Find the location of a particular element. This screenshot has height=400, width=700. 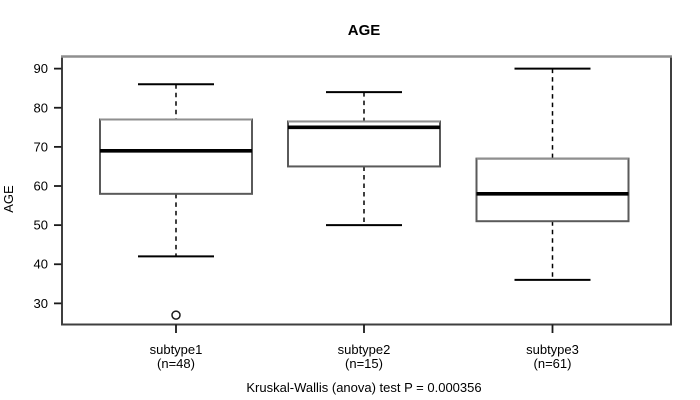

y-axis-label: AGE is located at coordinates (8, 199).